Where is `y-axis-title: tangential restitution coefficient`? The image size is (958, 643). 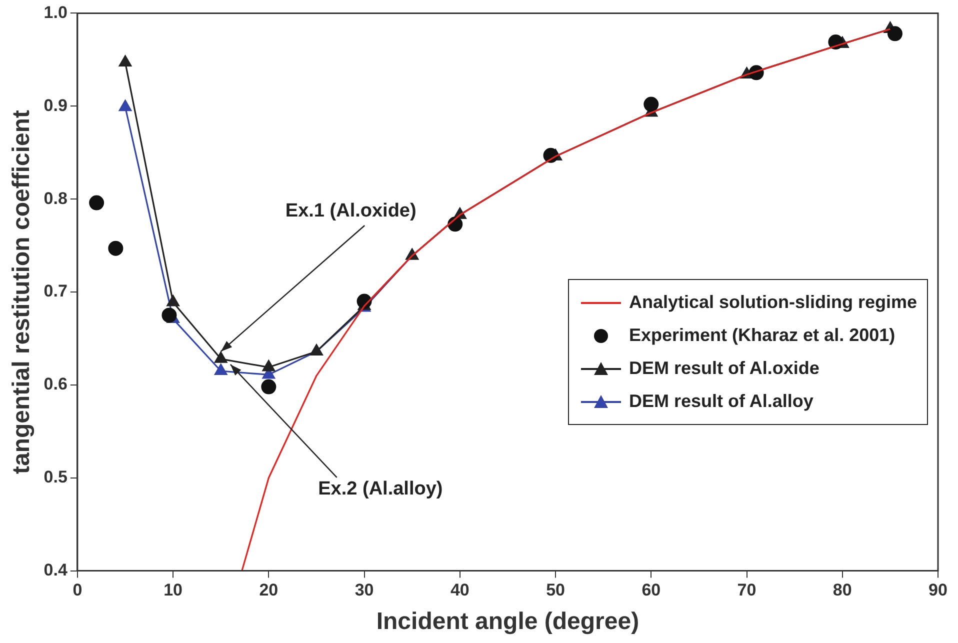 y-axis-title: tangential restitution coefficient is located at coordinates (22, 292).